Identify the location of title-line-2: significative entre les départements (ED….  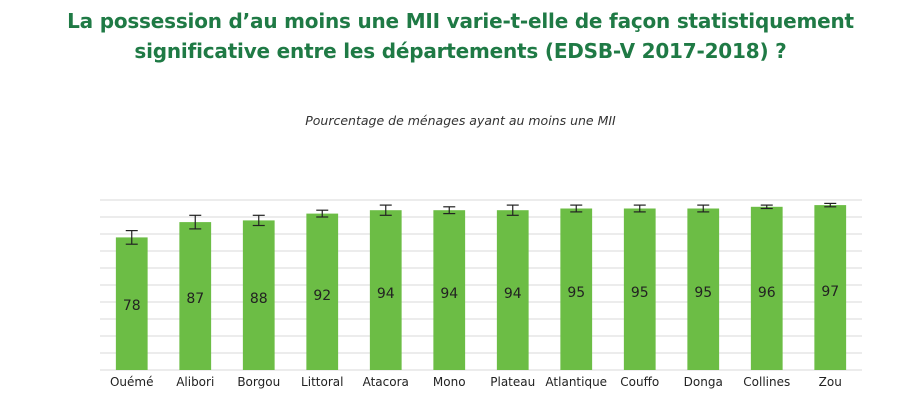
(460, 51).